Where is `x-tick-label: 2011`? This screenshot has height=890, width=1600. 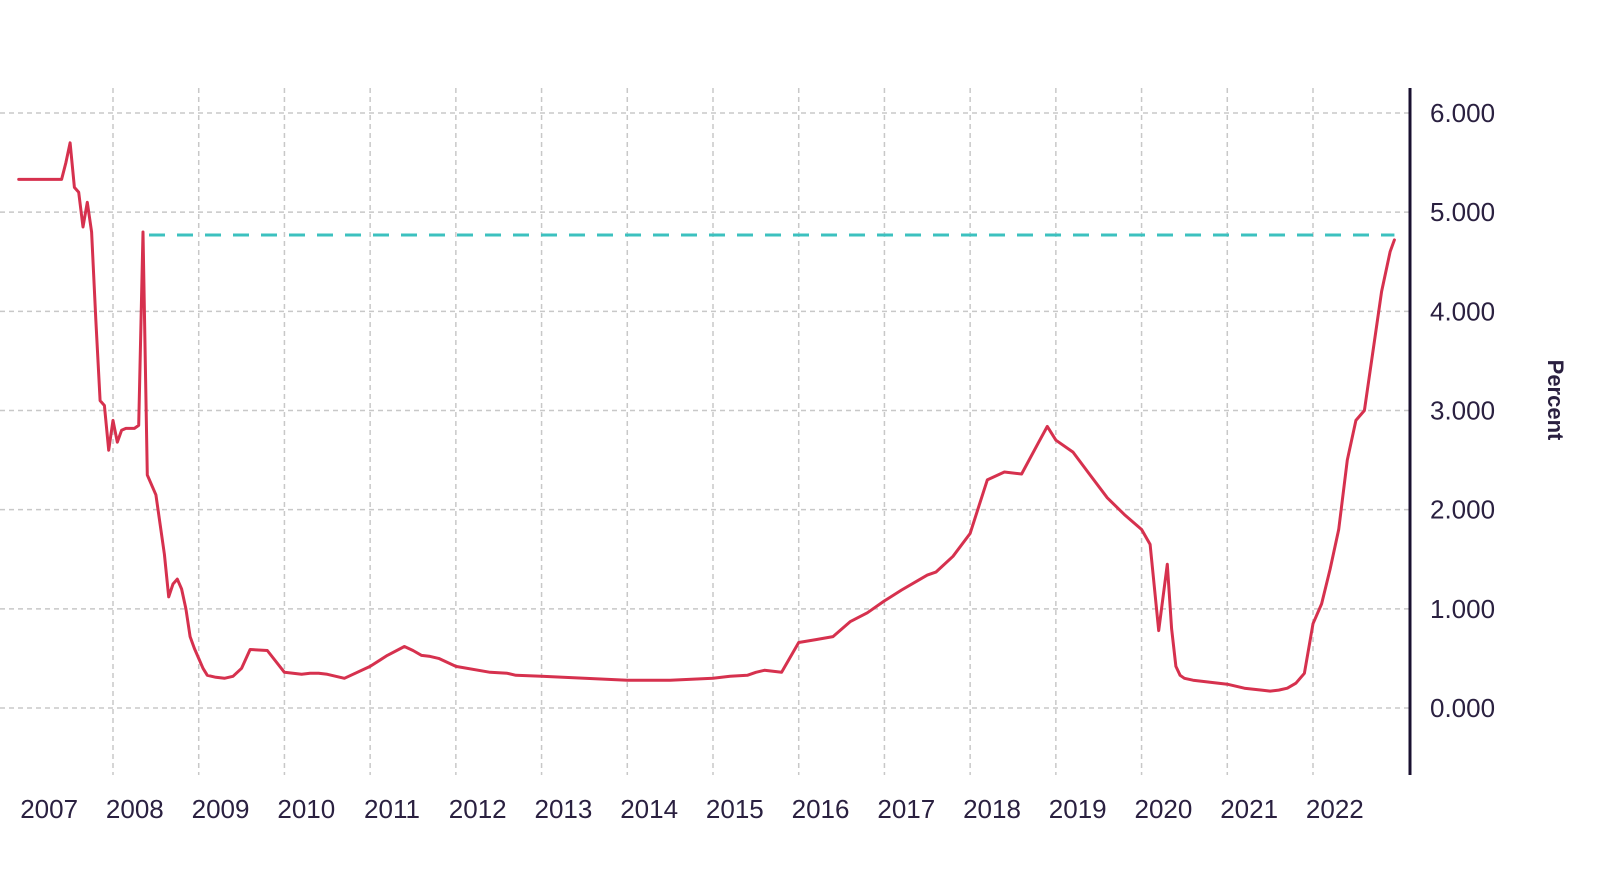 x-tick-label: 2011 is located at coordinates (392, 809).